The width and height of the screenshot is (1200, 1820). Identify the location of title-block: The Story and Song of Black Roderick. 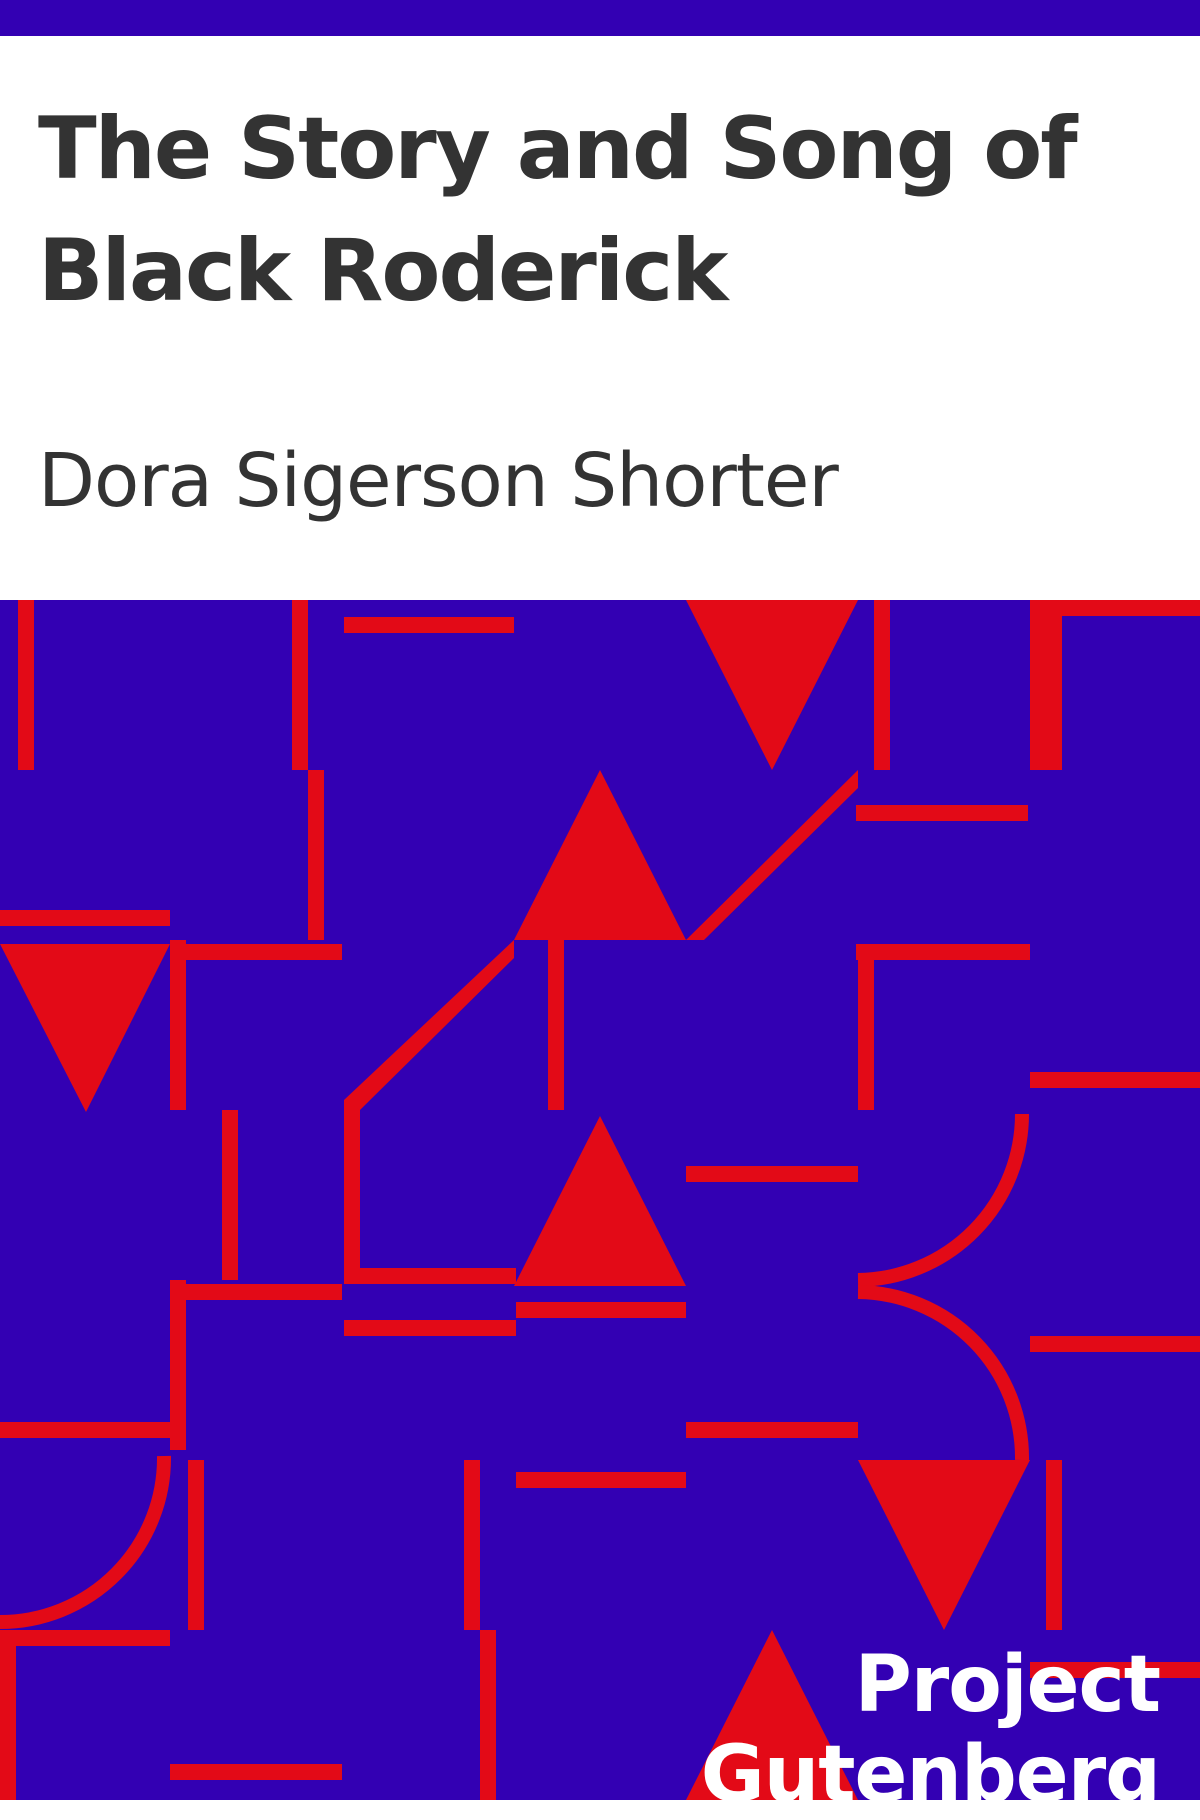
(598, 210).